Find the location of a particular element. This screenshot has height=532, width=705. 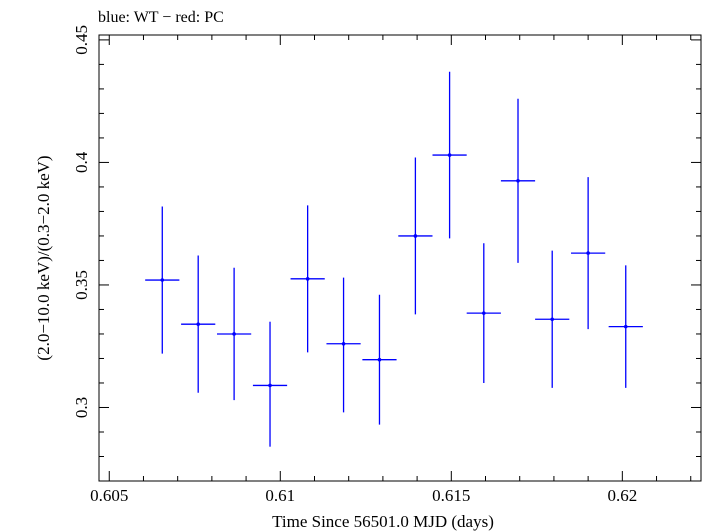

chart-title: blue: WT − red: PC is located at coordinates (161, 17).